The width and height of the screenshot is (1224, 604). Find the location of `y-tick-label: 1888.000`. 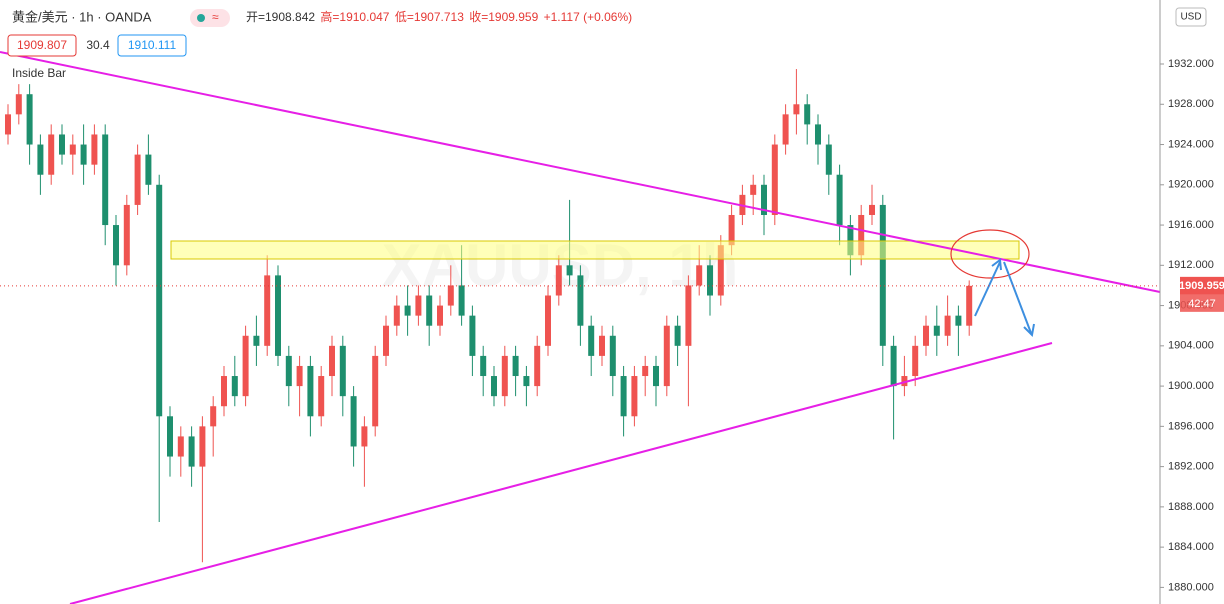

y-tick-label: 1888.000 is located at coordinates (1191, 507).